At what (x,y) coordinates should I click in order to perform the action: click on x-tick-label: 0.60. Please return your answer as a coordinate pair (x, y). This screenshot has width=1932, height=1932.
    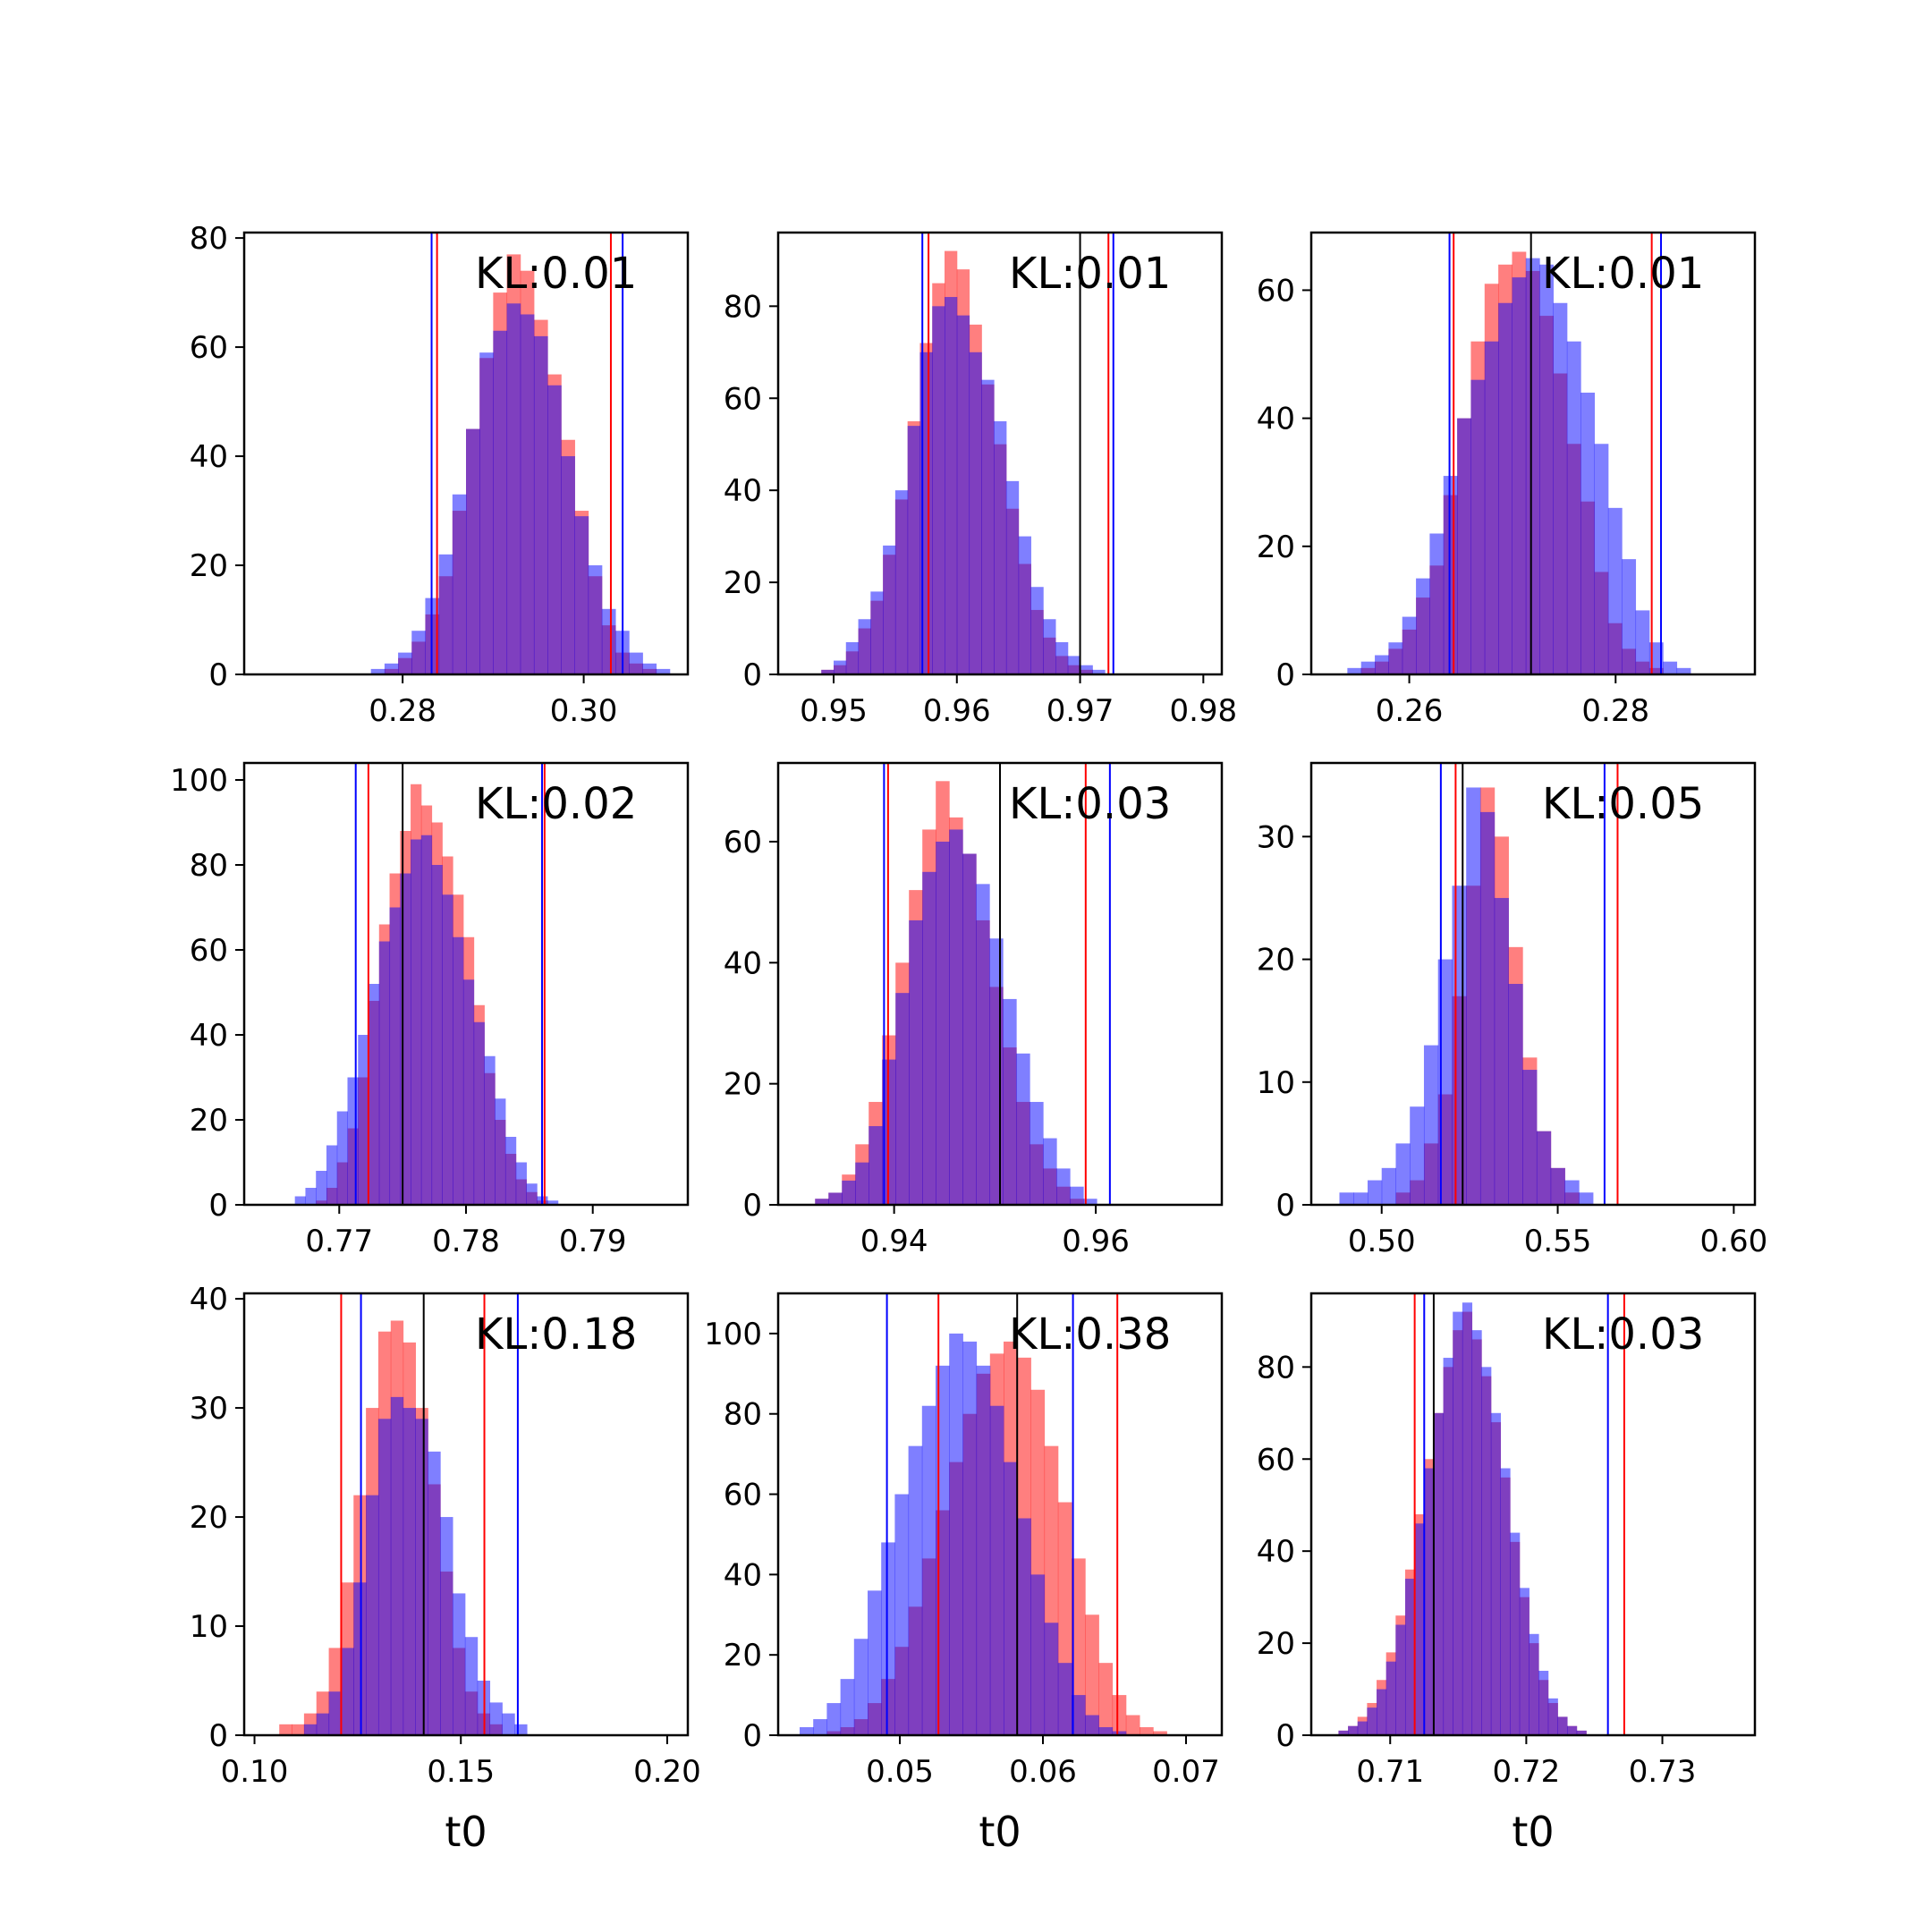
    Looking at the image, I should click on (1734, 1241).